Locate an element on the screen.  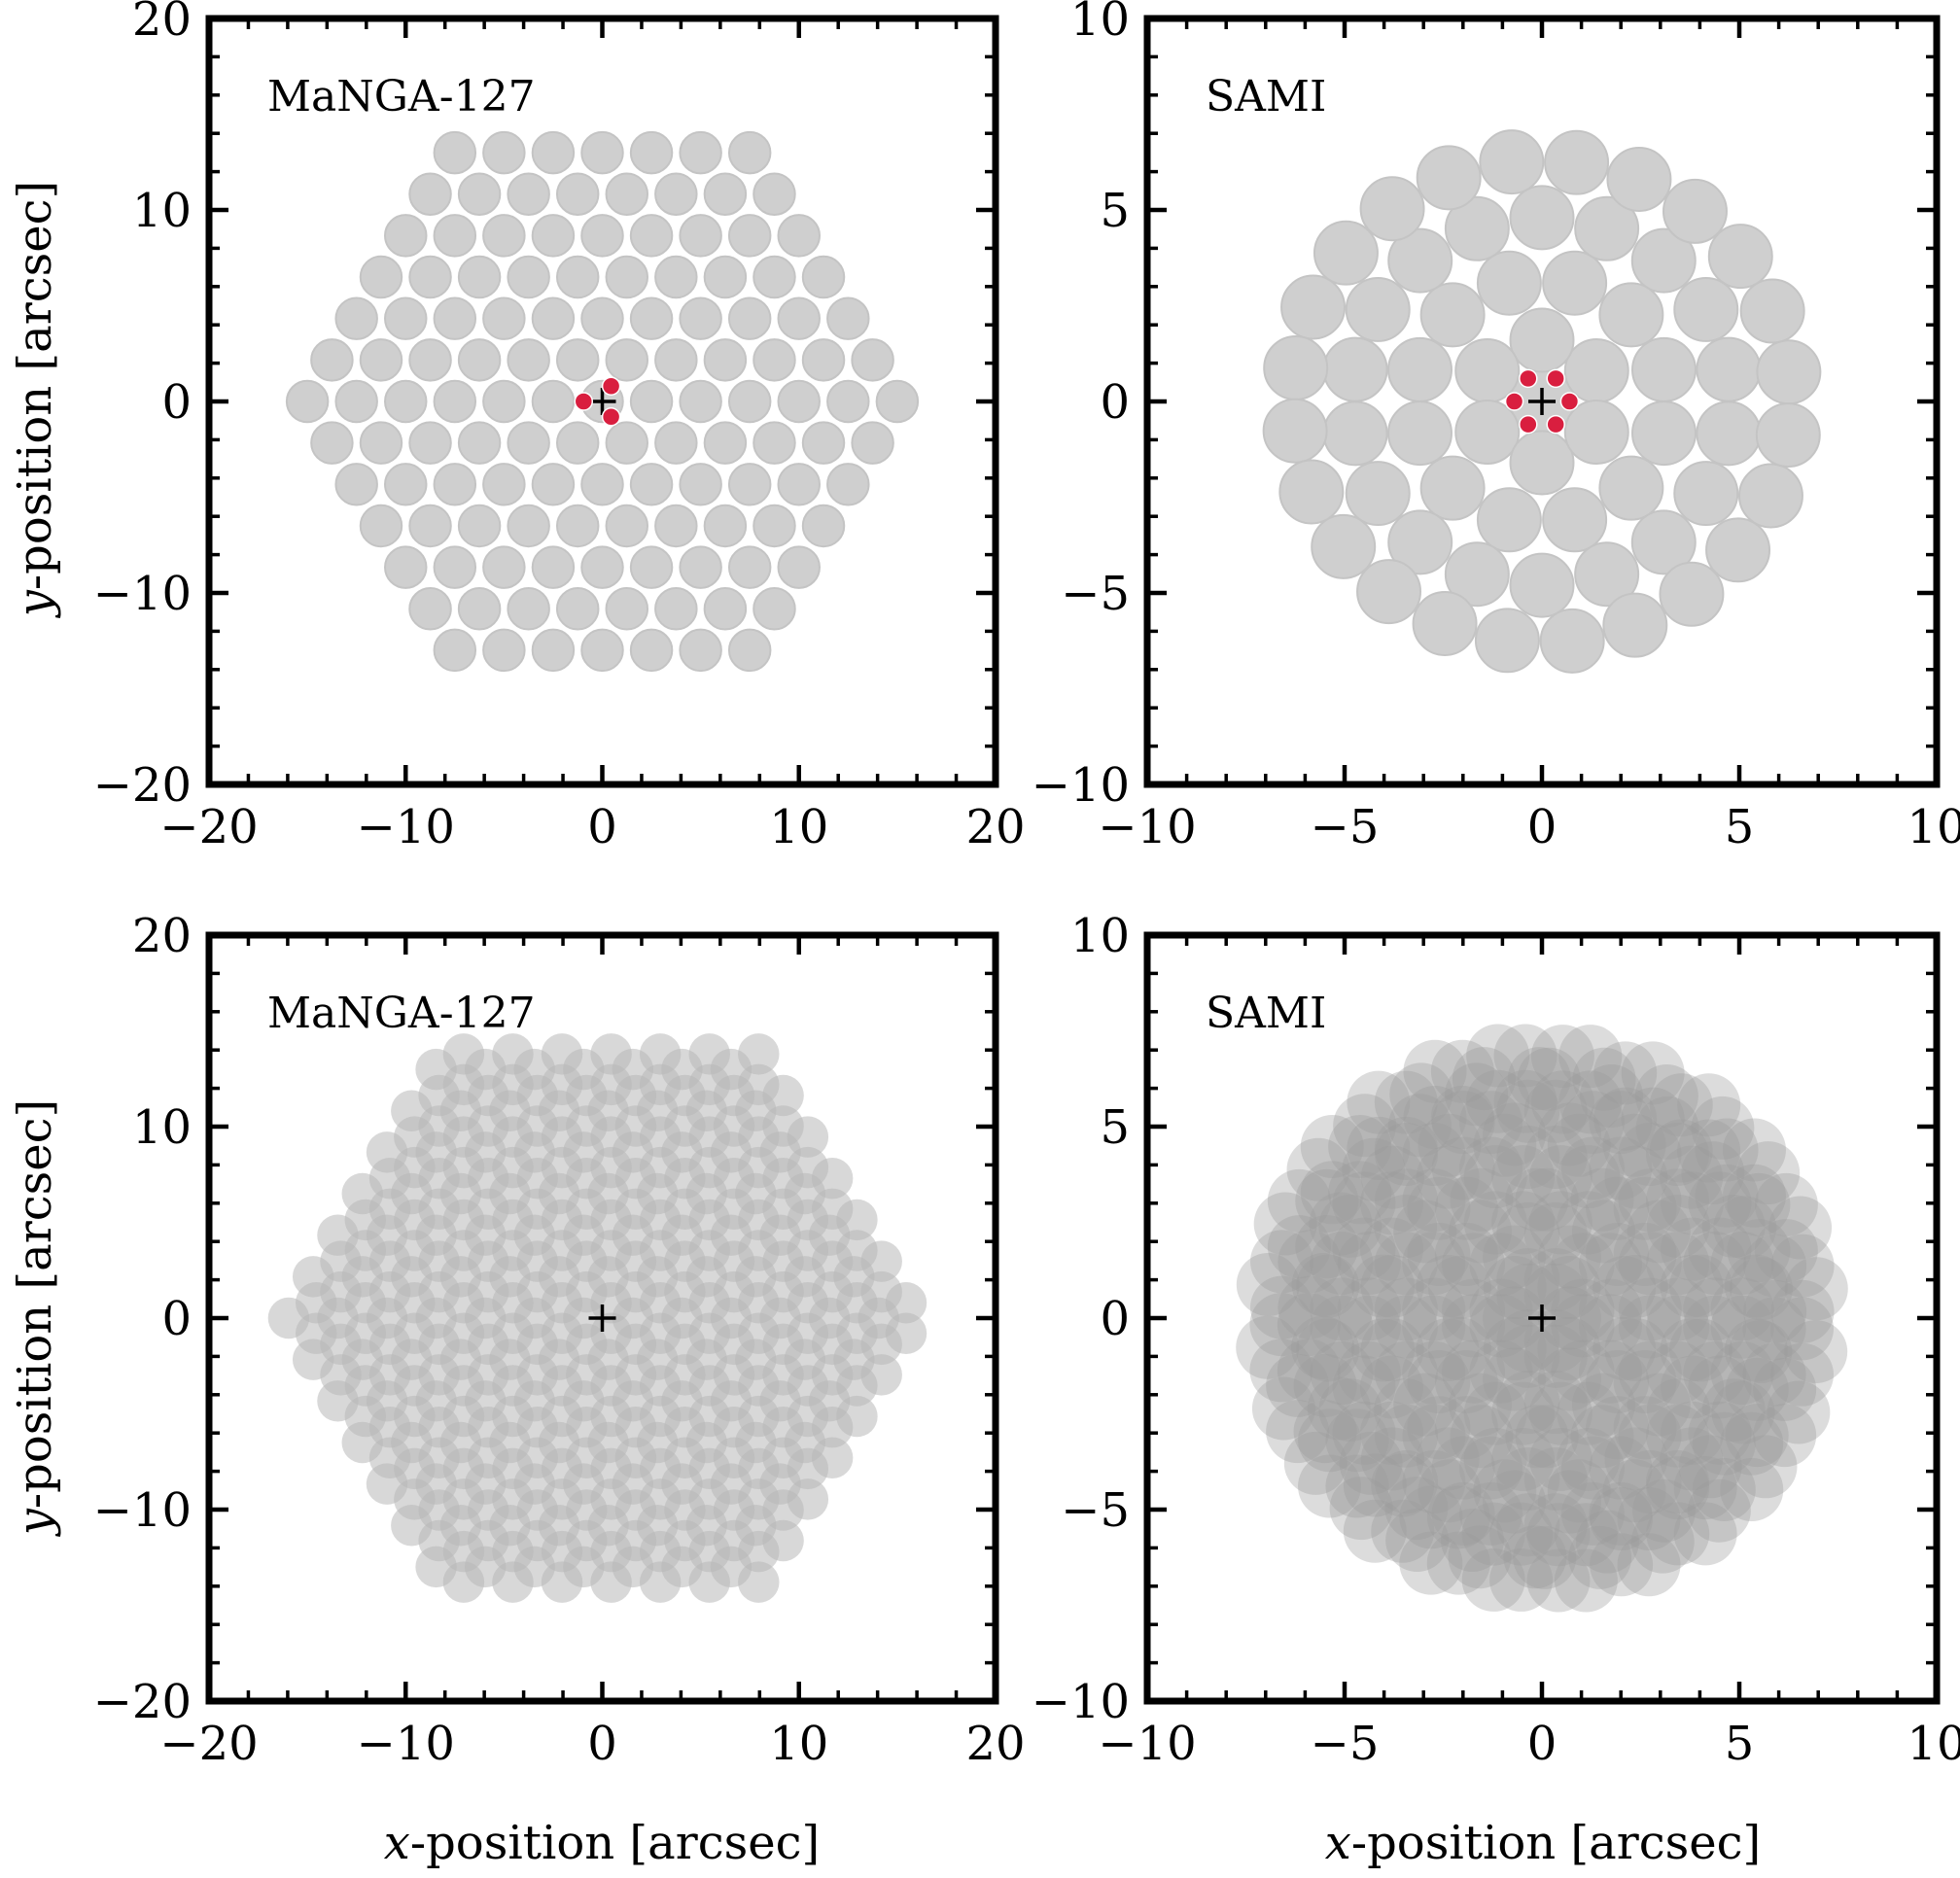
plot-area is located at coordinates (1542, 1319).